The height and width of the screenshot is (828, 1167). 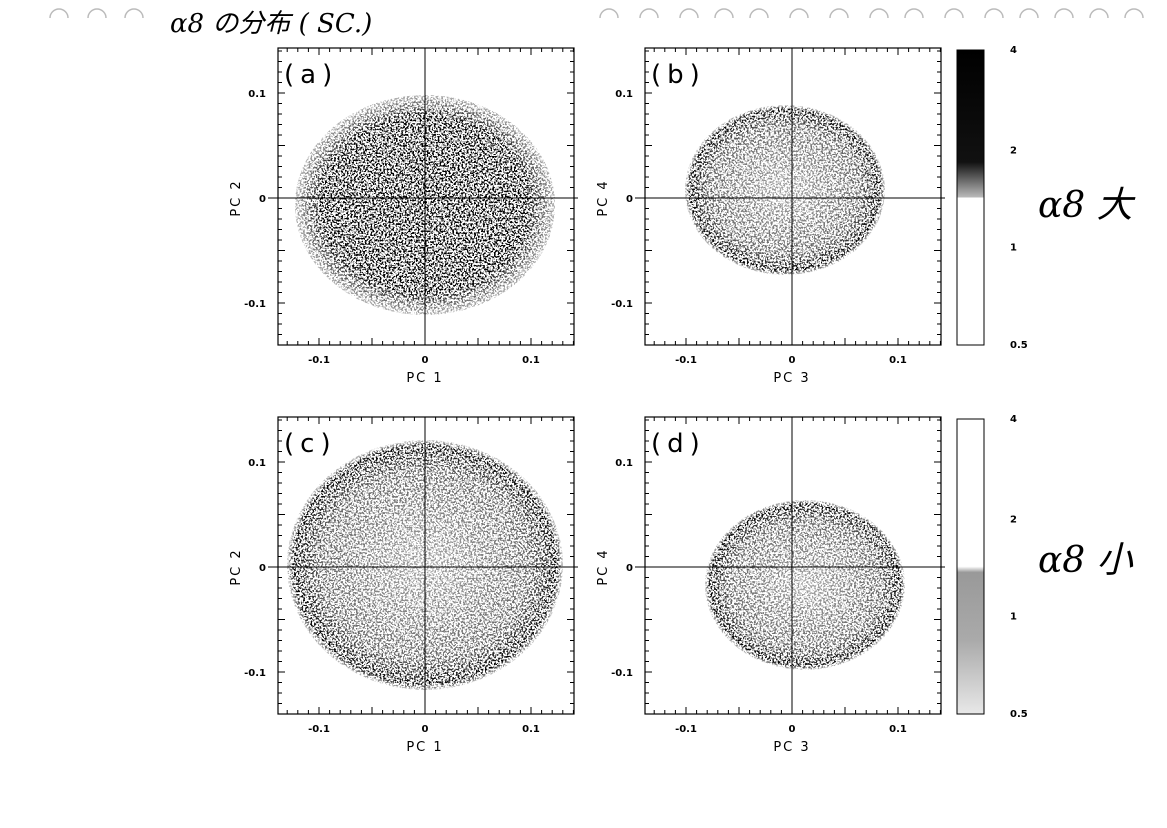 What do you see at coordinates (311, 75) in the screenshot?
I see `panel-label: (a)` at bounding box center [311, 75].